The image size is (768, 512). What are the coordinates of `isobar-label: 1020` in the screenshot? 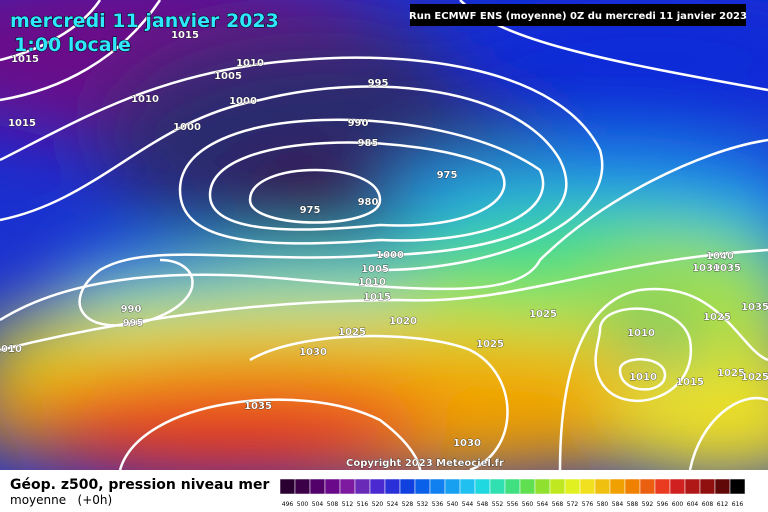 It's located at (403, 321).